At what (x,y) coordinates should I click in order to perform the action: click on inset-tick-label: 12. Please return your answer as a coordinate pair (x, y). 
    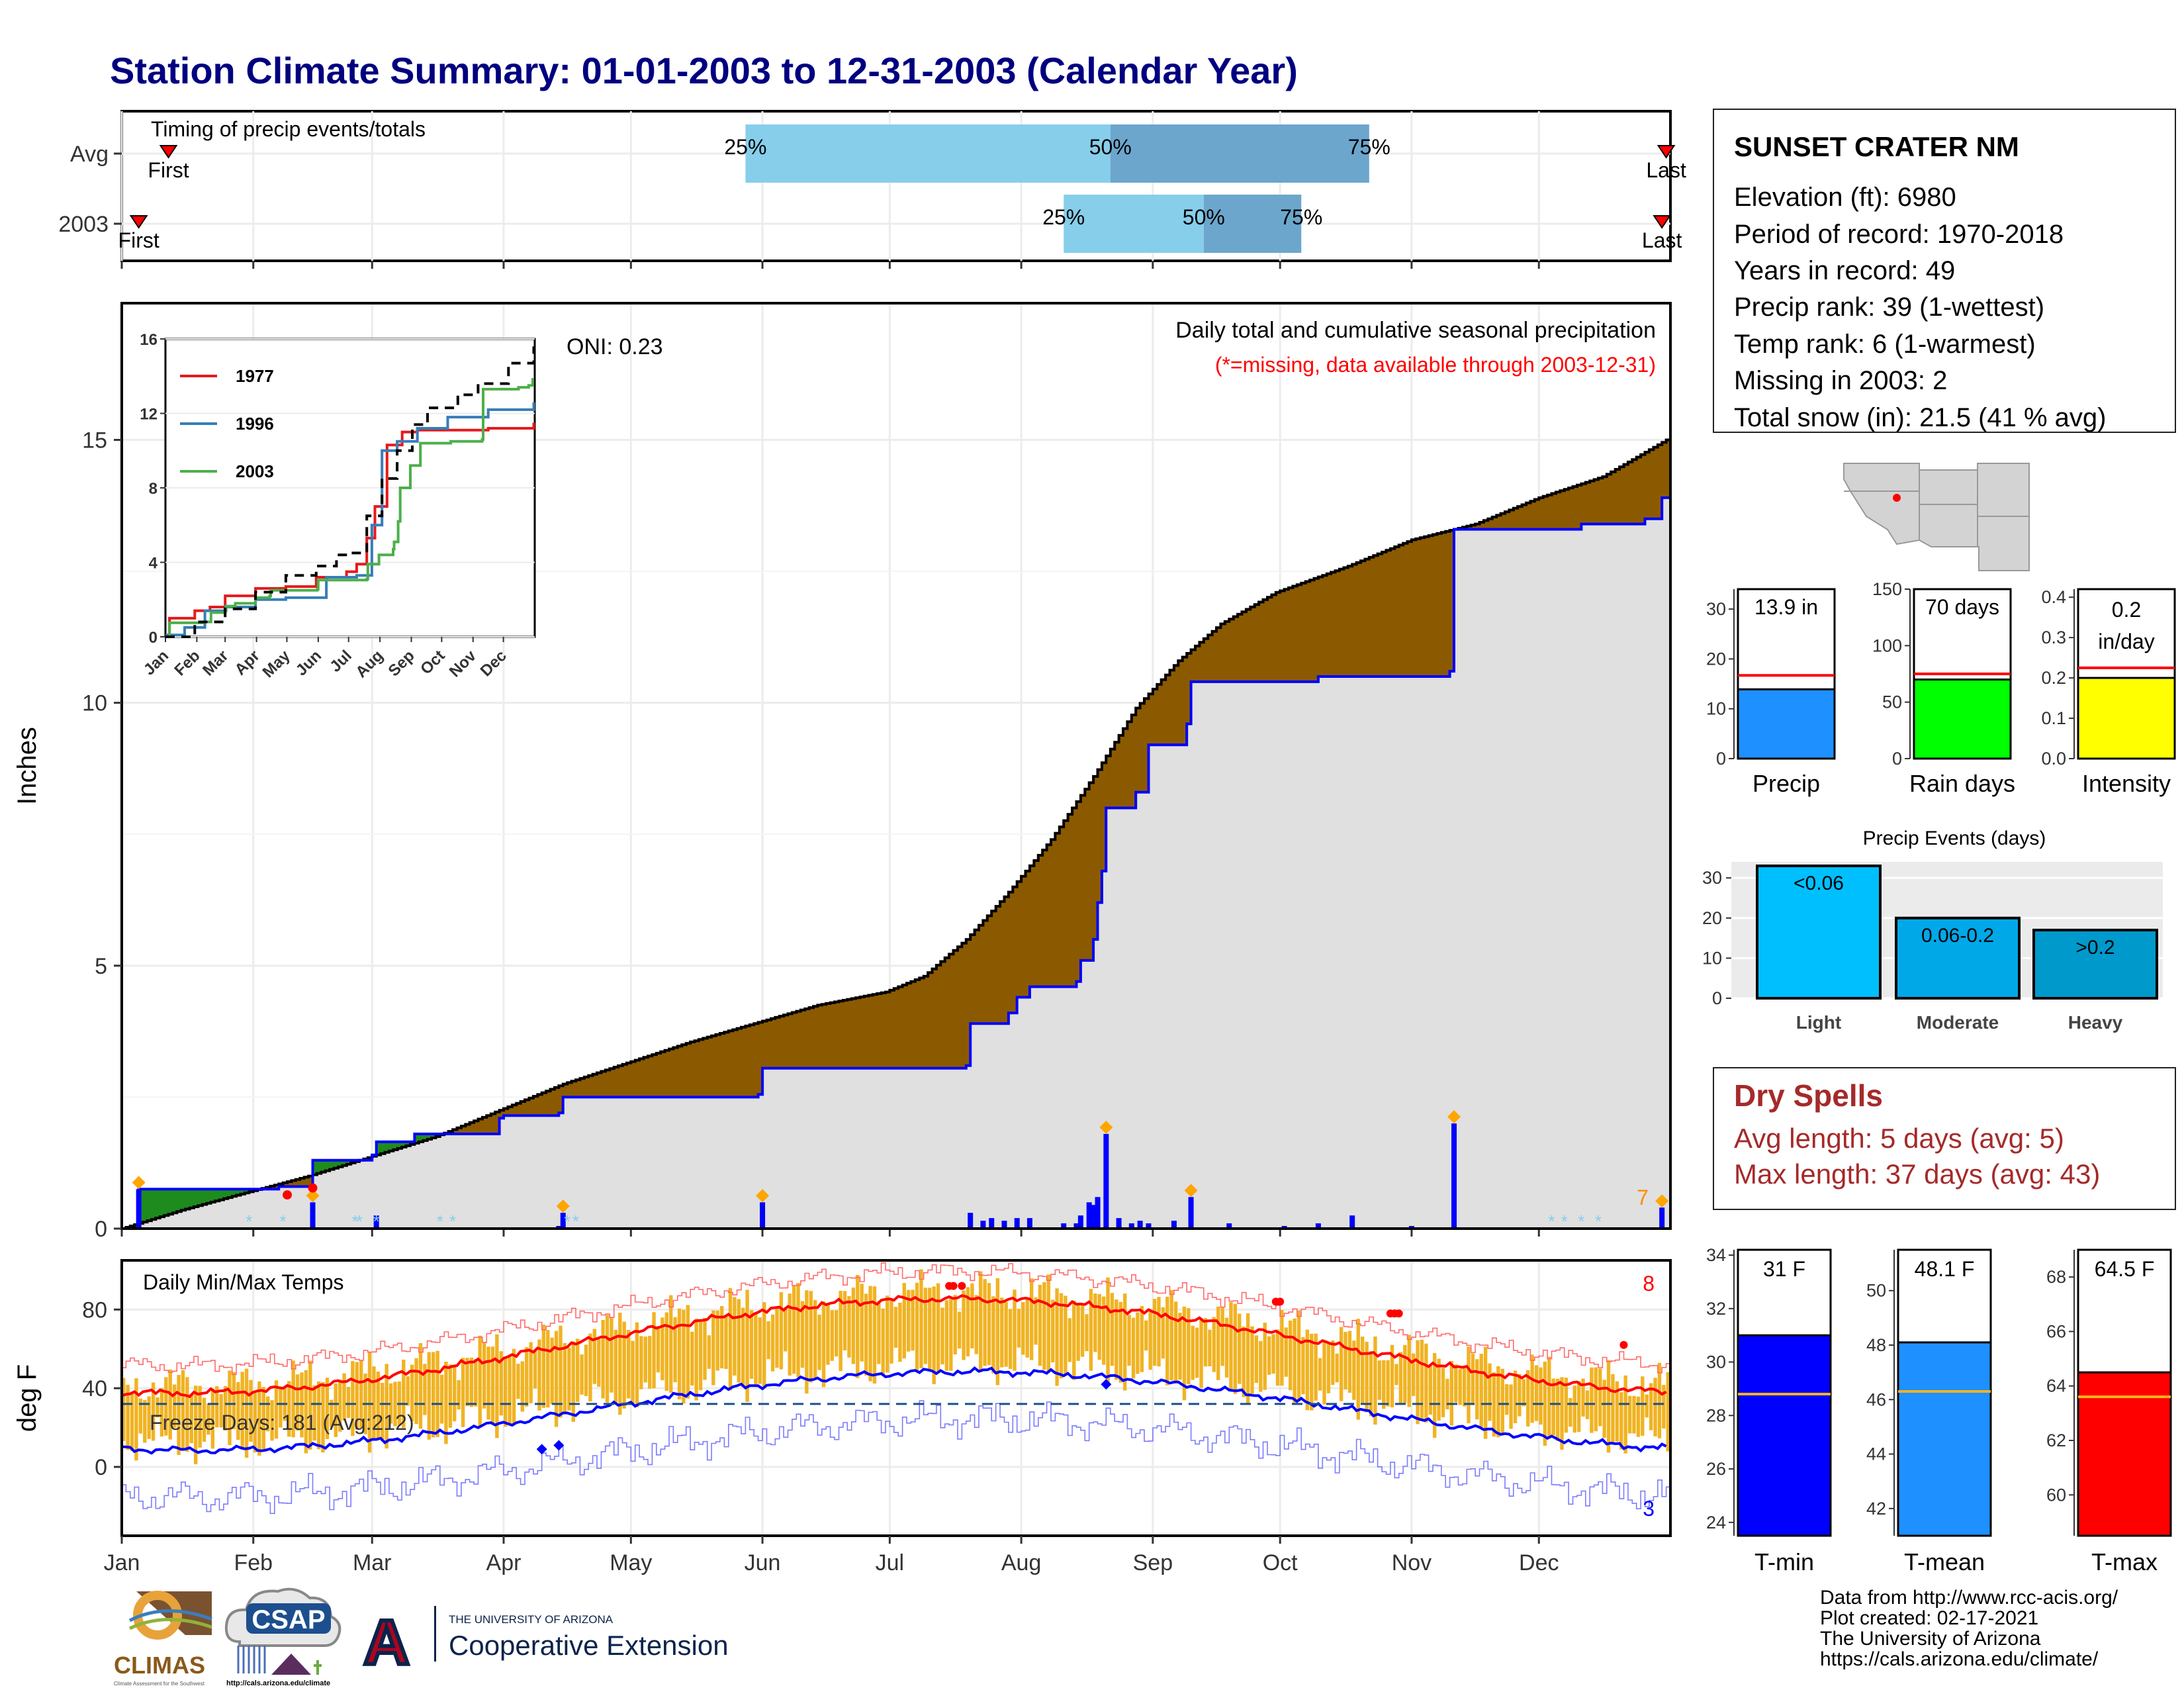
    Looking at the image, I should click on (149, 415).